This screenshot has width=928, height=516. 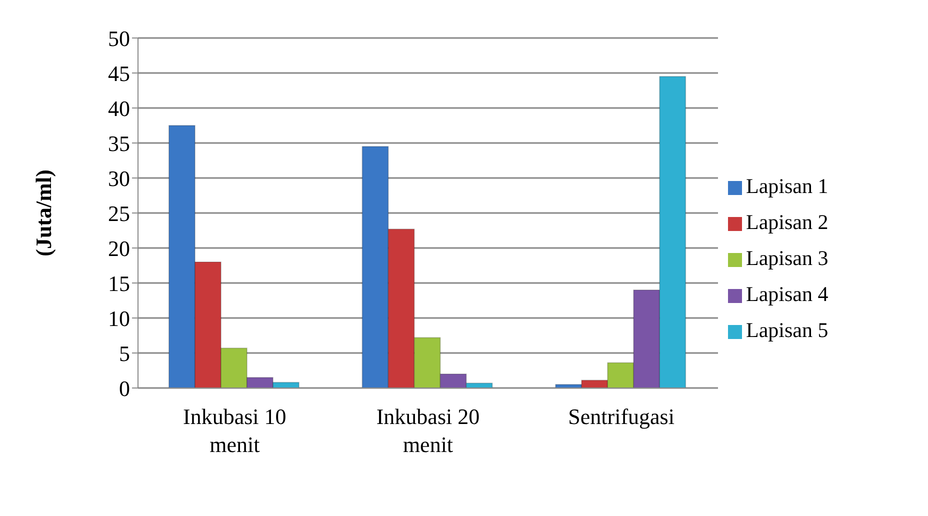 What do you see at coordinates (124, 353) in the screenshot?
I see `y-tick-label: 5` at bounding box center [124, 353].